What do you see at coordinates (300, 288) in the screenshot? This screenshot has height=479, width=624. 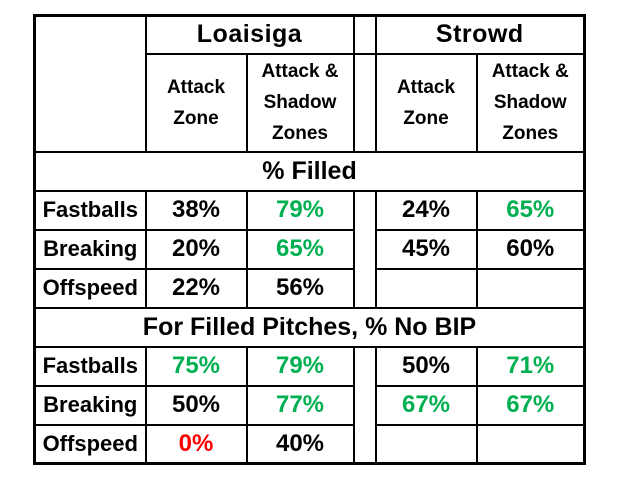 I see `value-cell: 56%` at bounding box center [300, 288].